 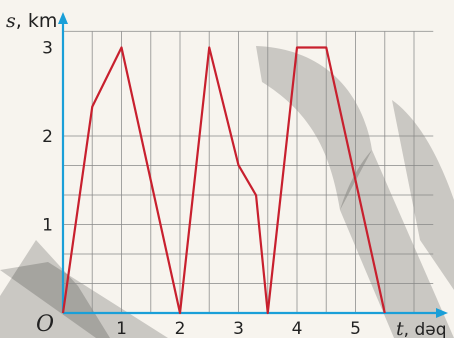 I want to click on x-tick-label: 4, so click(x=297, y=328).